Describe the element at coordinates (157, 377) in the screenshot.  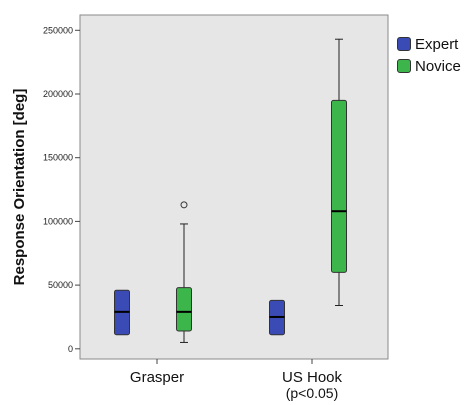
I see `x-tick-label: Grasper` at that location.